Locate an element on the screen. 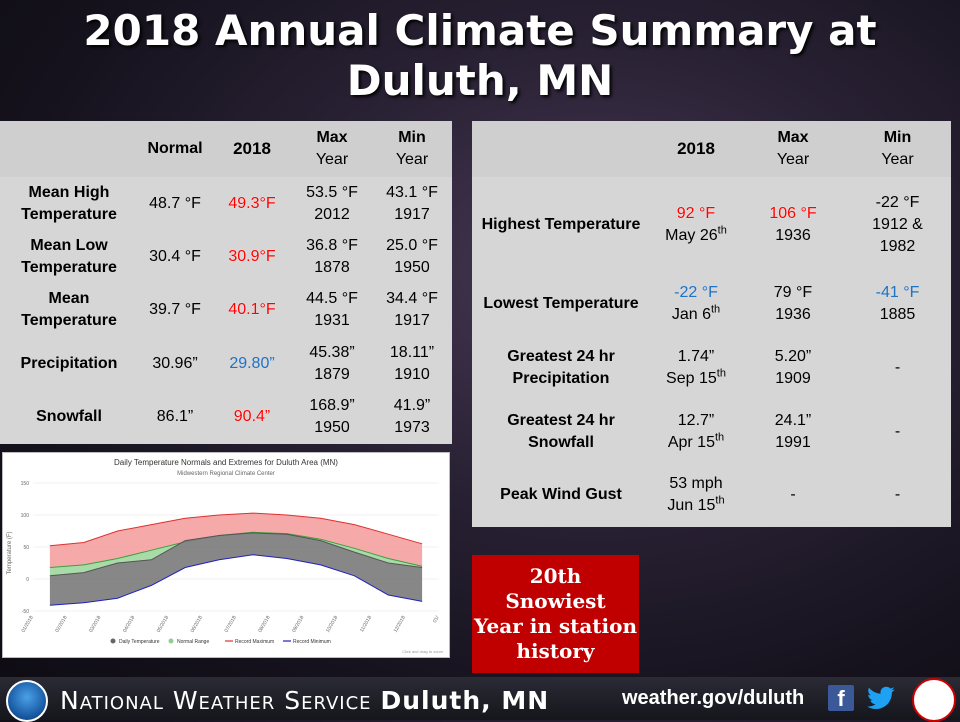  x-tick-label: 10/2018 is located at coordinates (332, 624).